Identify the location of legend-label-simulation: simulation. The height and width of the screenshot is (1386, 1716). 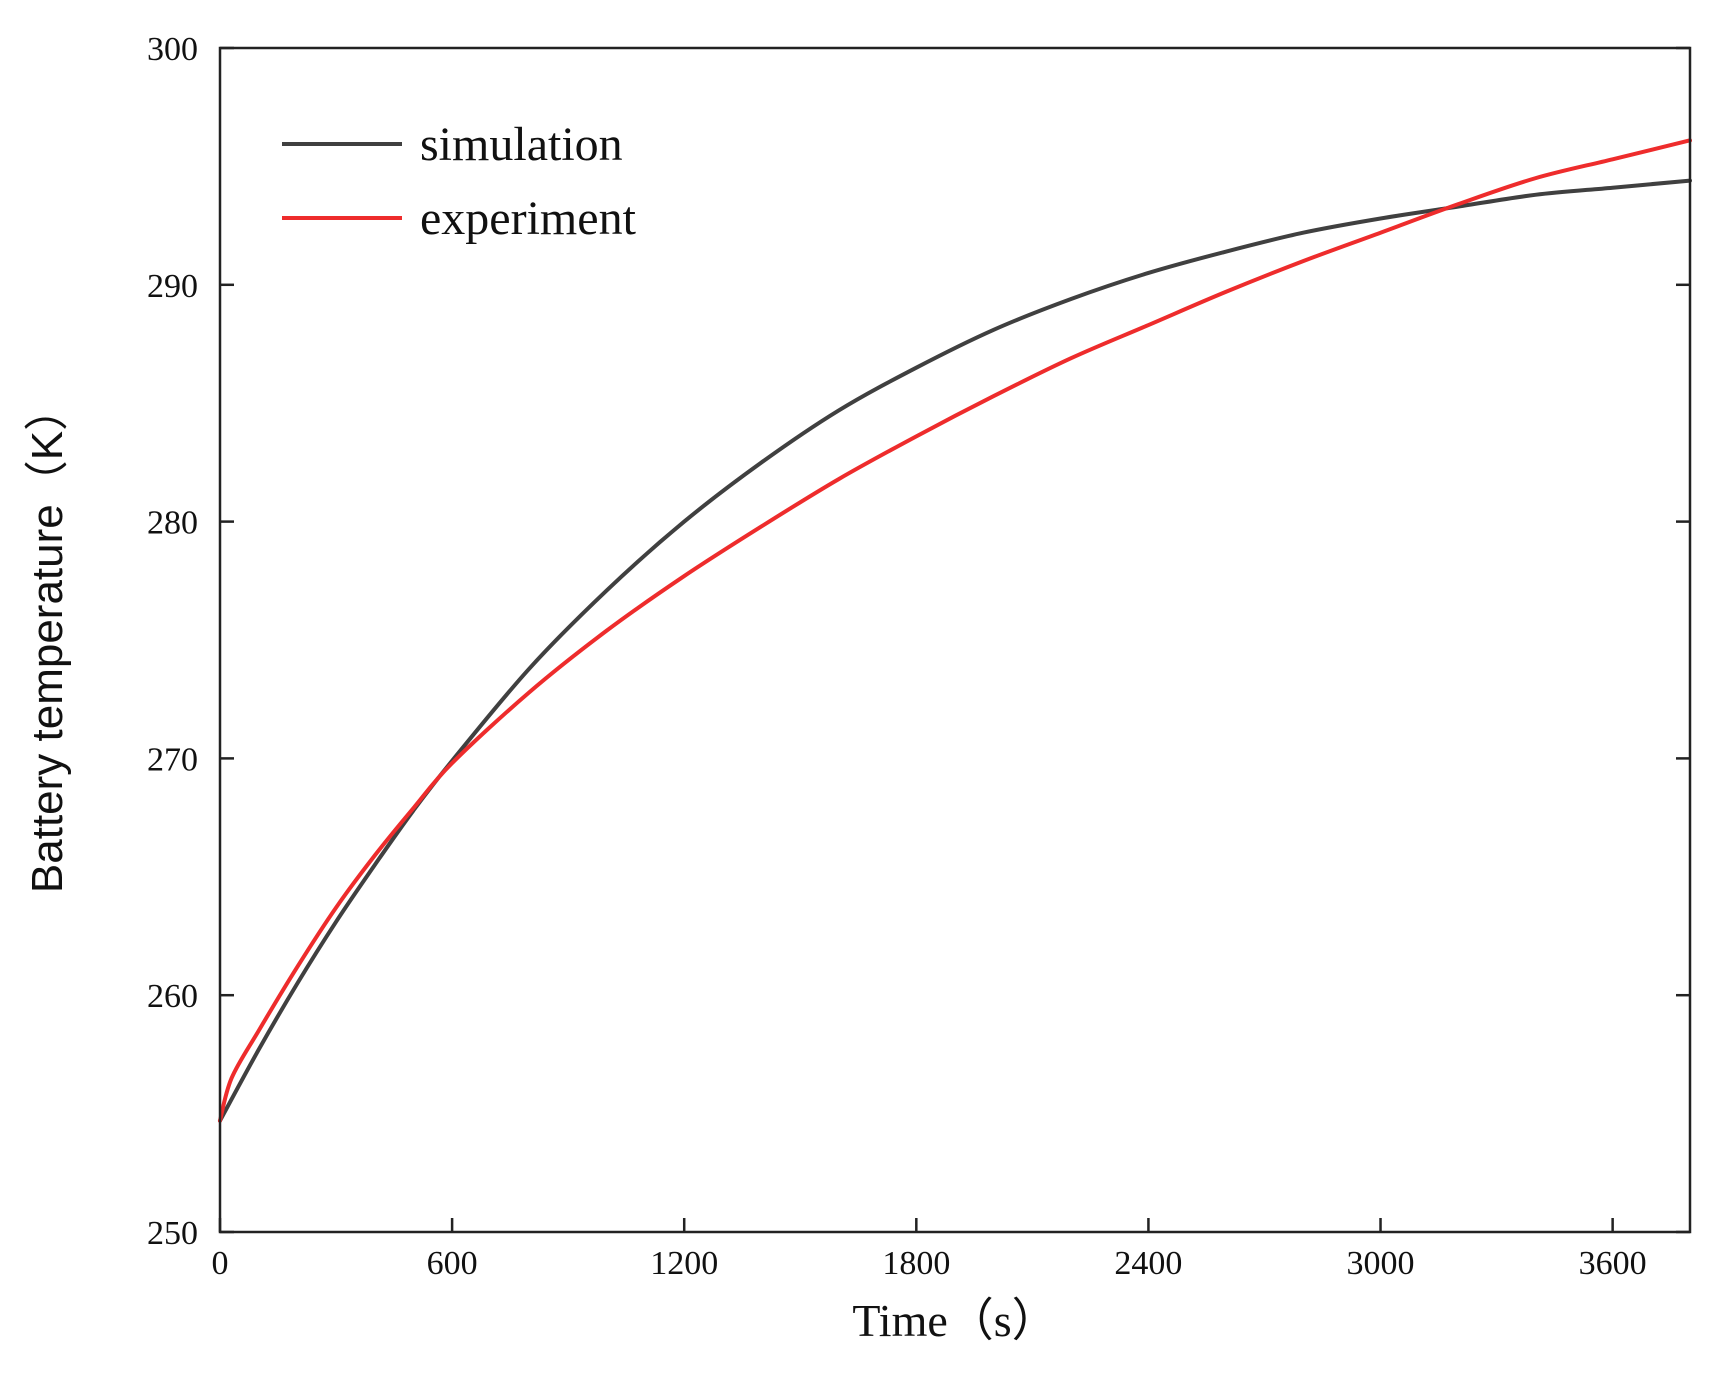
(521, 144).